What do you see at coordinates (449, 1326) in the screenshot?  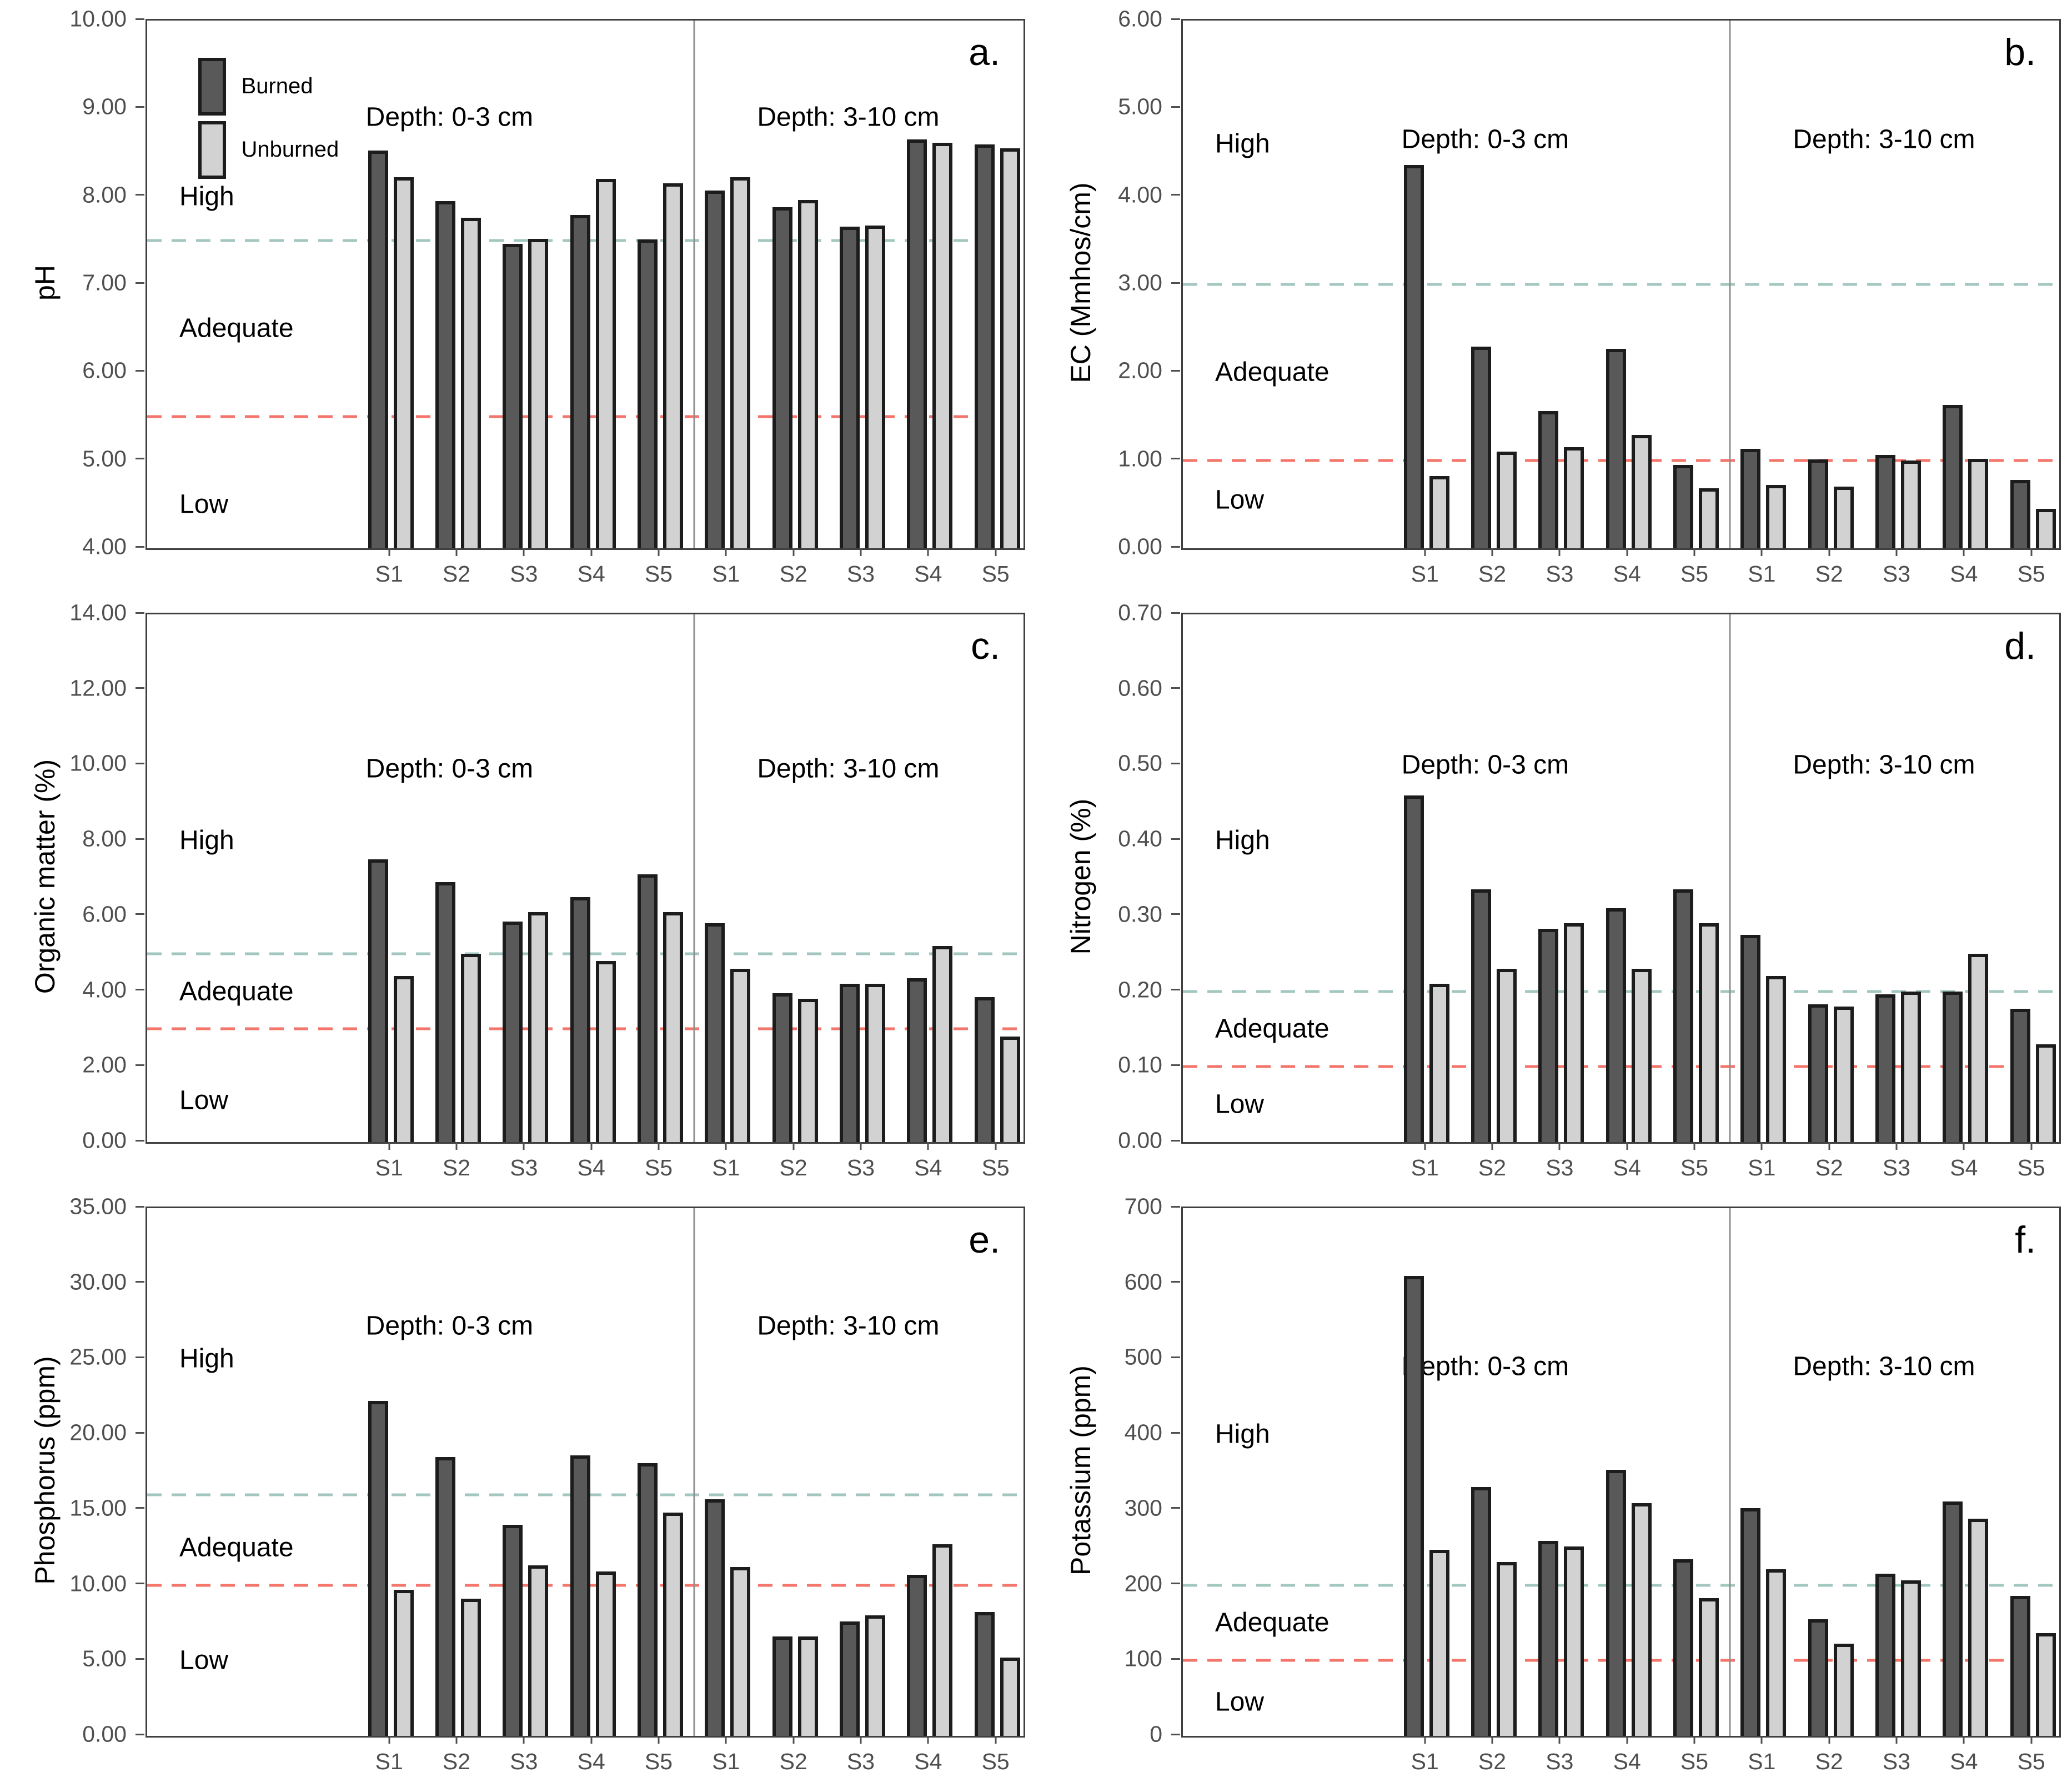 I see `depth-header-1: Depth: 0-3 cm` at bounding box center [449, 1326].